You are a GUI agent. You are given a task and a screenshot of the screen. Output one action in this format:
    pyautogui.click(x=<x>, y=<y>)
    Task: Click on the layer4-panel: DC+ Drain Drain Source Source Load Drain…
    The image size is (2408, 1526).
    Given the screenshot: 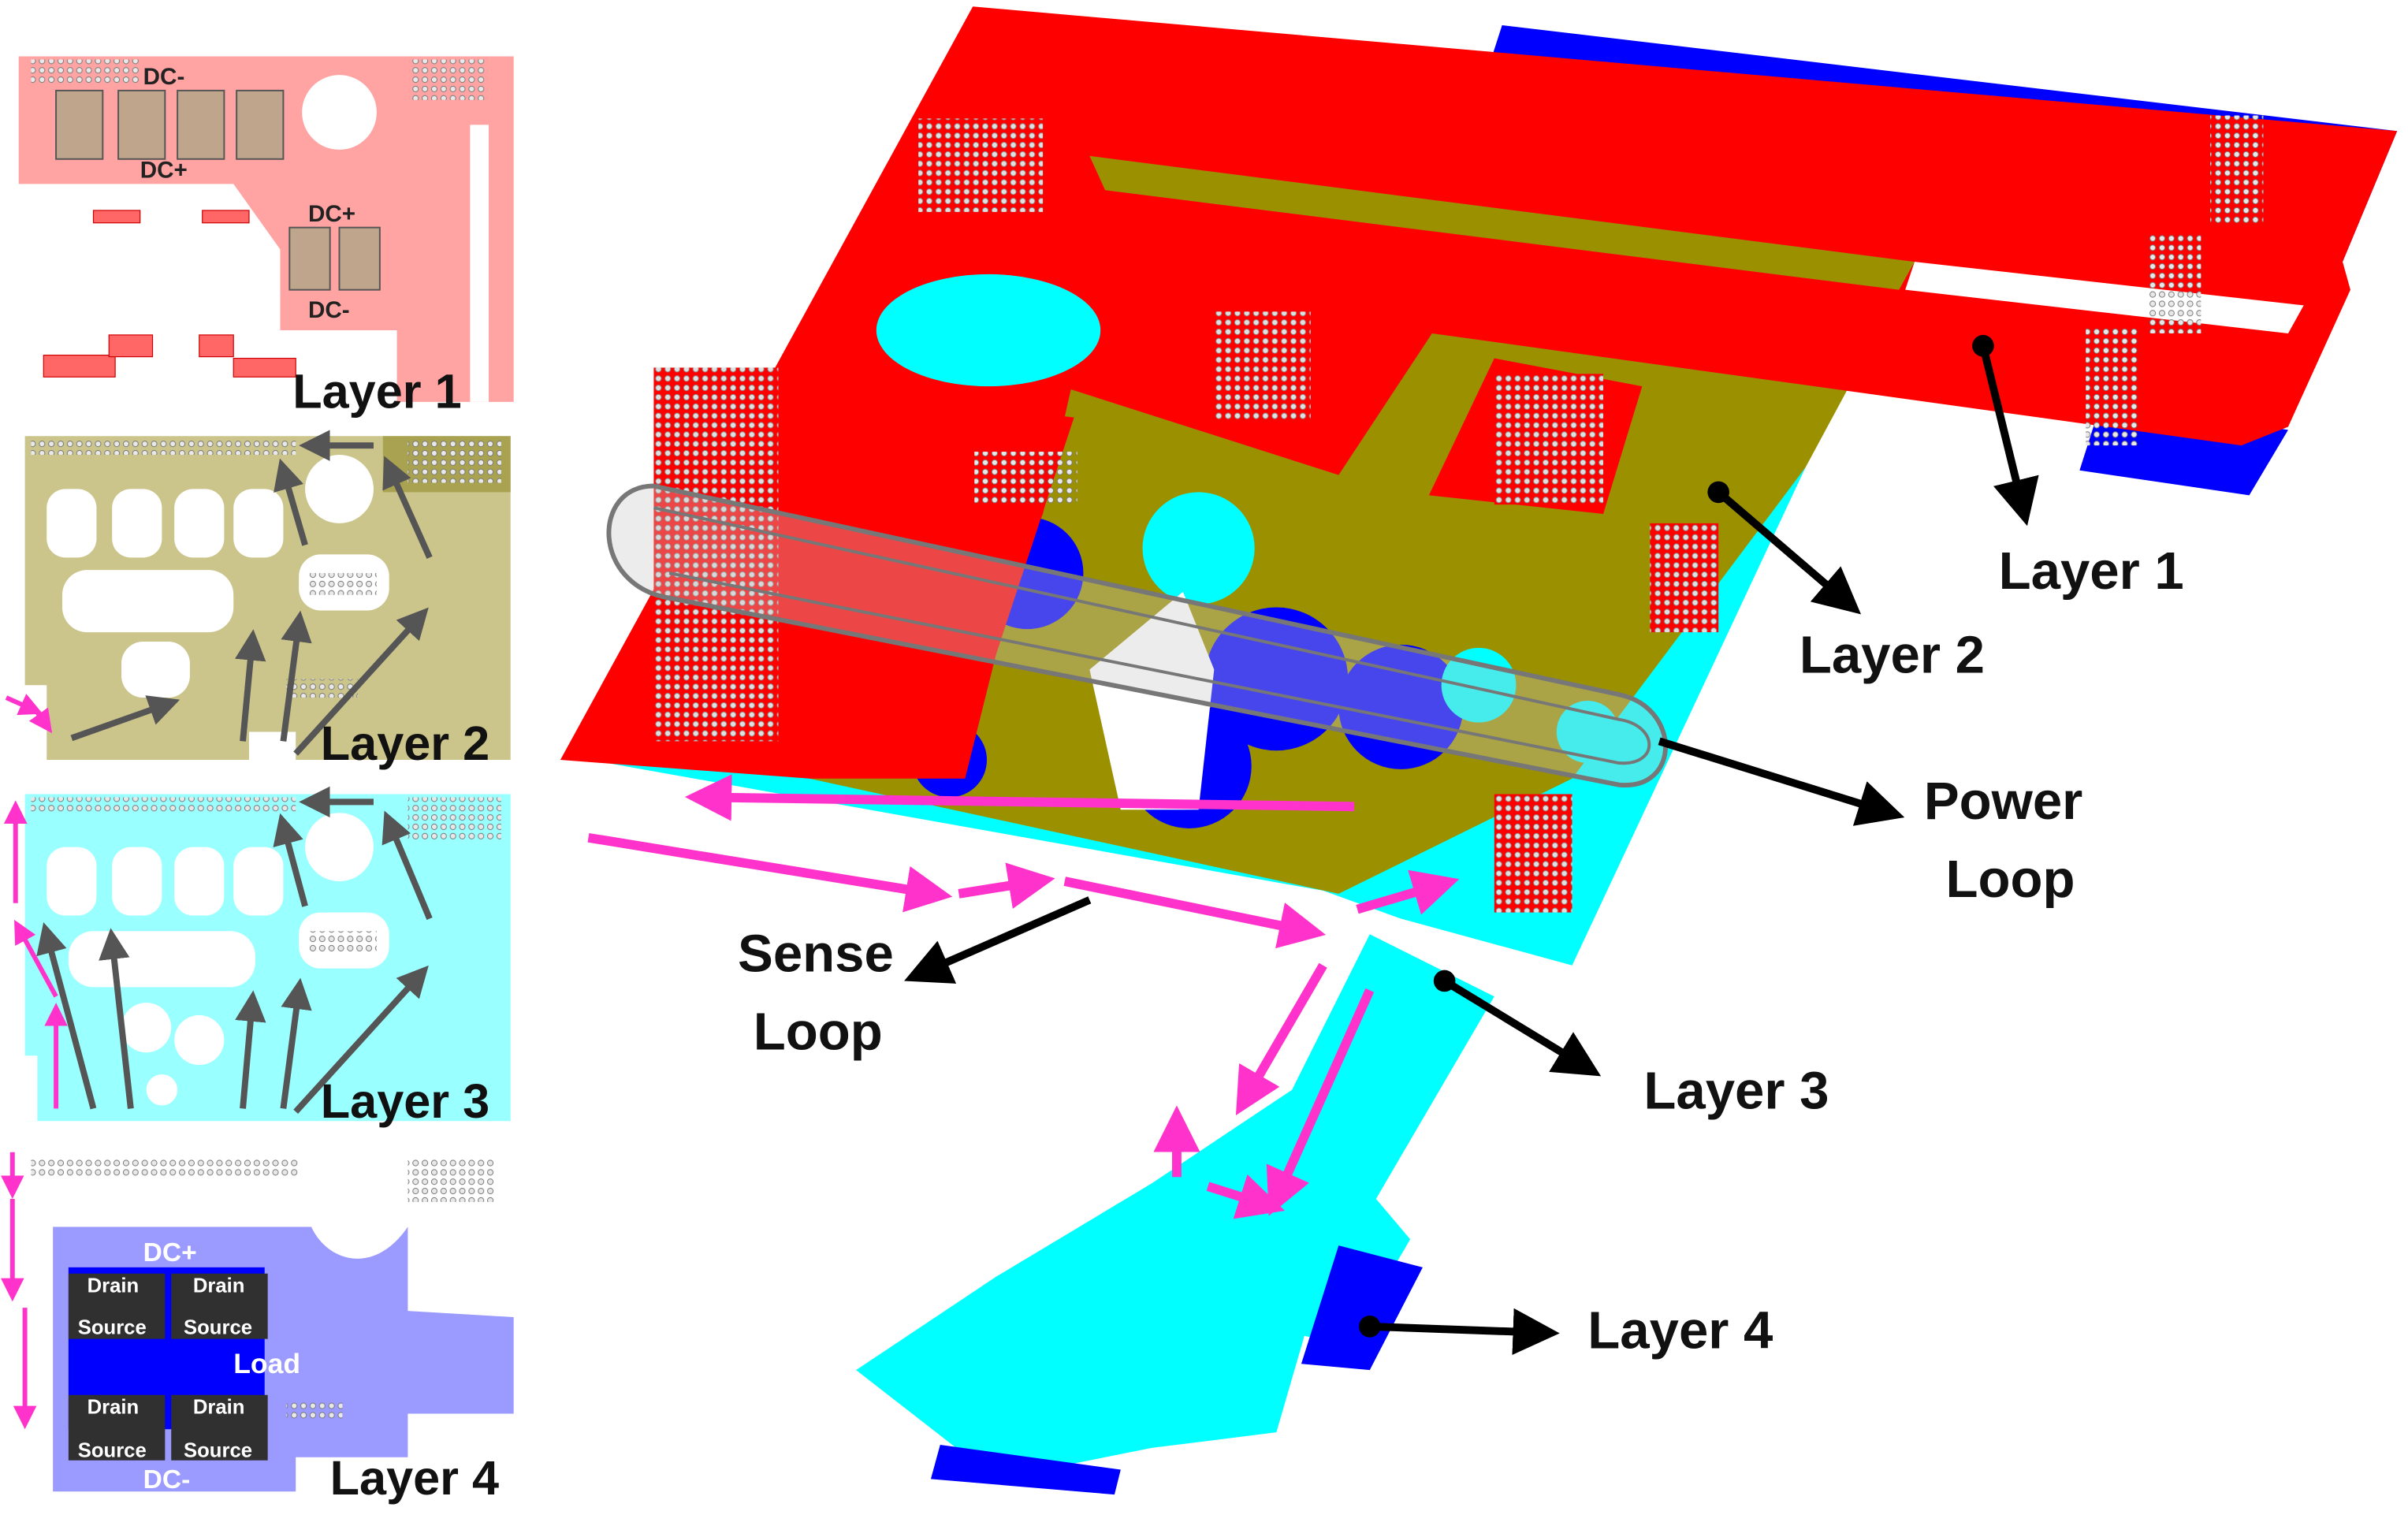 What is the action you would take?
    pyautogui.click(x=257, y=1328)
    